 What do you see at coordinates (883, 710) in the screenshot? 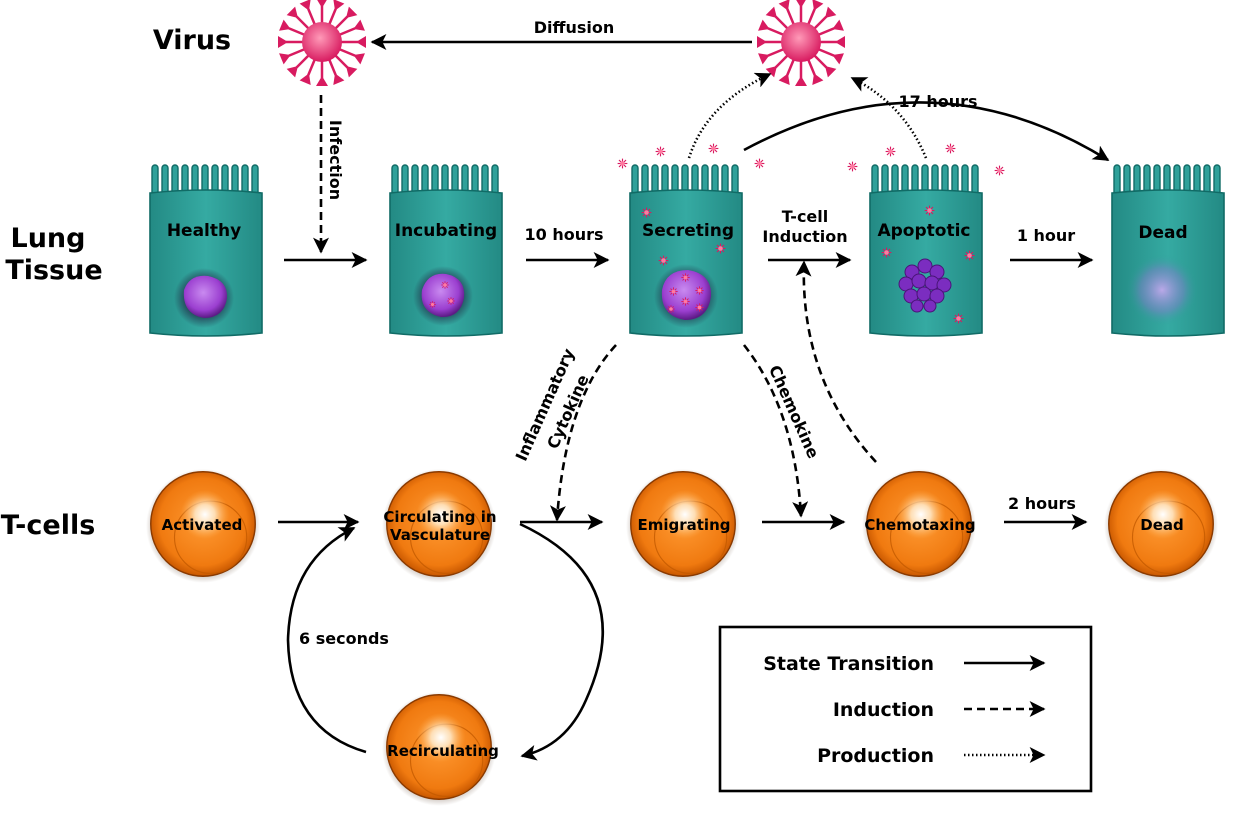
I see `legend-induction-label: Induction` at bounding box center [883, 710].